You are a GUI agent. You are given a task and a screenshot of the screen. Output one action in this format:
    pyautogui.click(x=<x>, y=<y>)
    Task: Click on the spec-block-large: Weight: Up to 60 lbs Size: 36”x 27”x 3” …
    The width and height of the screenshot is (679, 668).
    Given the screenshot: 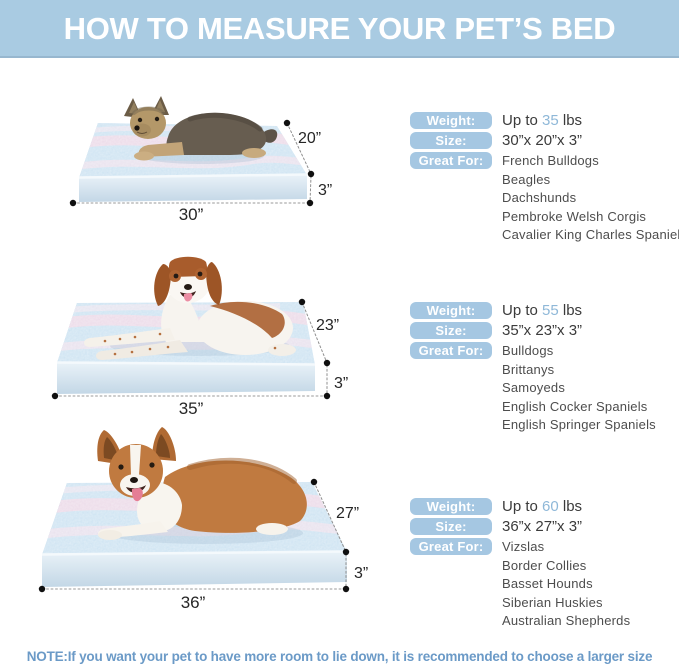 What is the action you would take?
    pyautogui.click(x=543, y=564)
    